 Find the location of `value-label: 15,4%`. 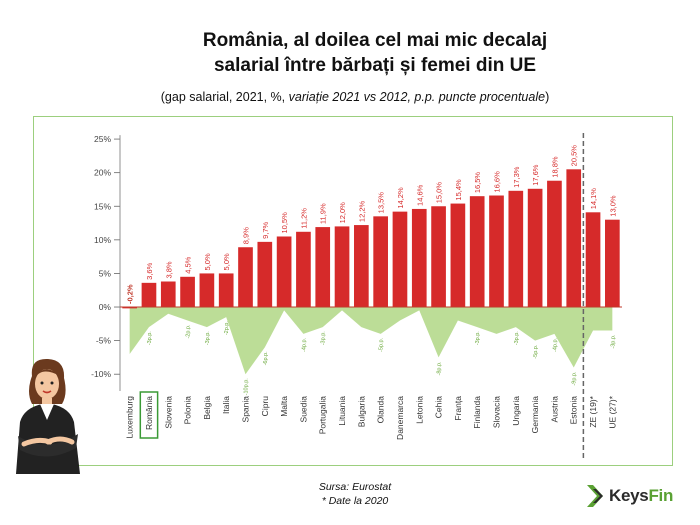

value-label: 15,4% is located at coordinates (458, 190).